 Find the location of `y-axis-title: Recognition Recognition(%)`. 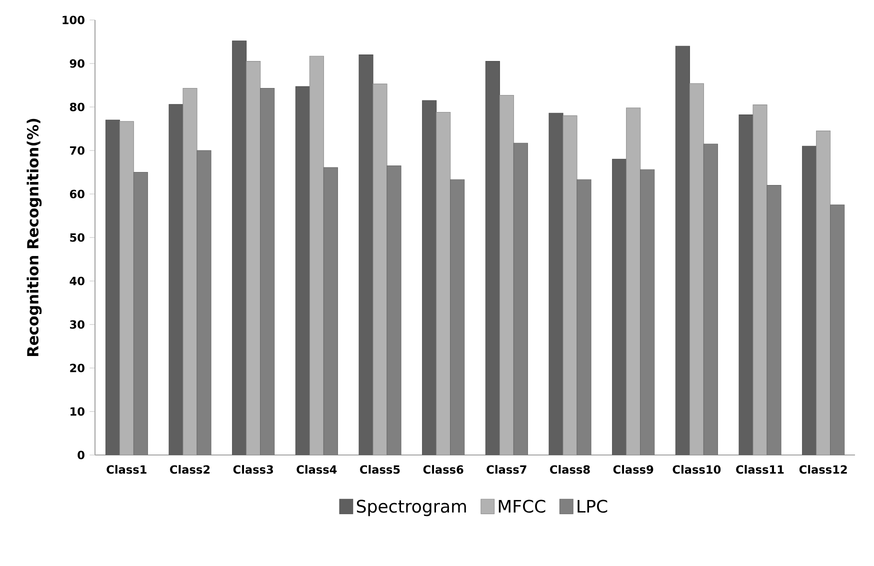

y-axis-title: Recognition Recognition(%) is located at coordinates (34, 237).